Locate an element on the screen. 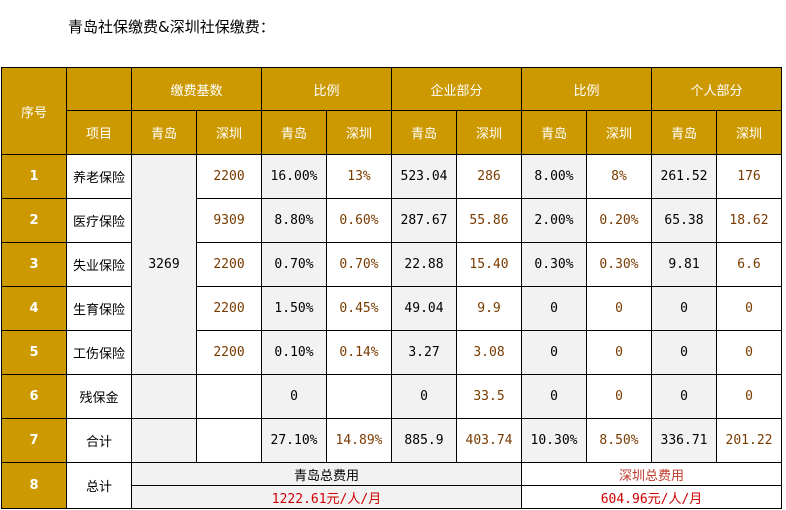 The height and width of the screenshot is (510, 786). table-row-total: 8 总计 青岛总费用 深圳总费用 is located at coordinates (391, 485).